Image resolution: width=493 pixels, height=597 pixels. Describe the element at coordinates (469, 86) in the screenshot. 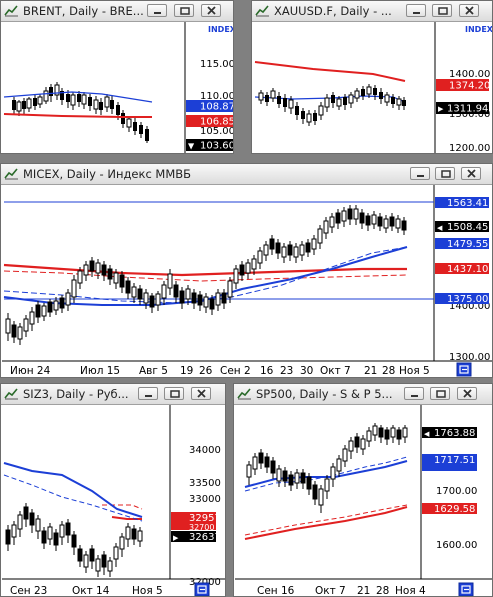

I see `price-badge-red: 1374.20` at that location.